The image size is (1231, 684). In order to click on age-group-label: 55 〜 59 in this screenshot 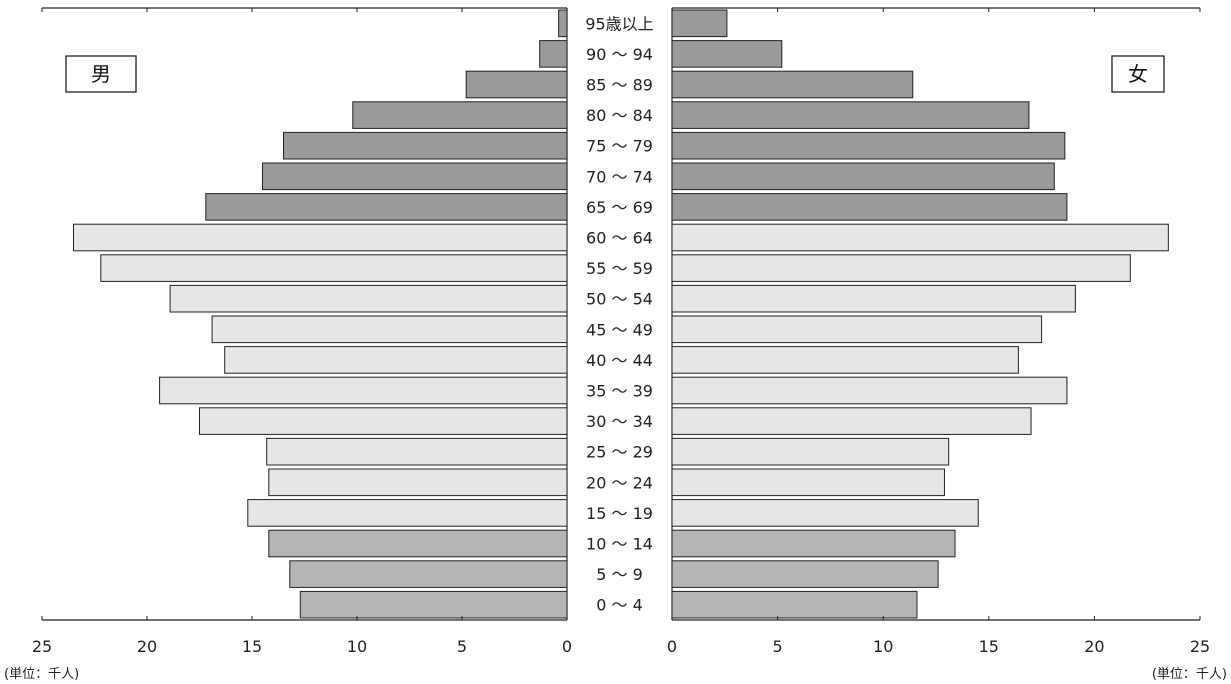, I will do `click(619, 268)`.